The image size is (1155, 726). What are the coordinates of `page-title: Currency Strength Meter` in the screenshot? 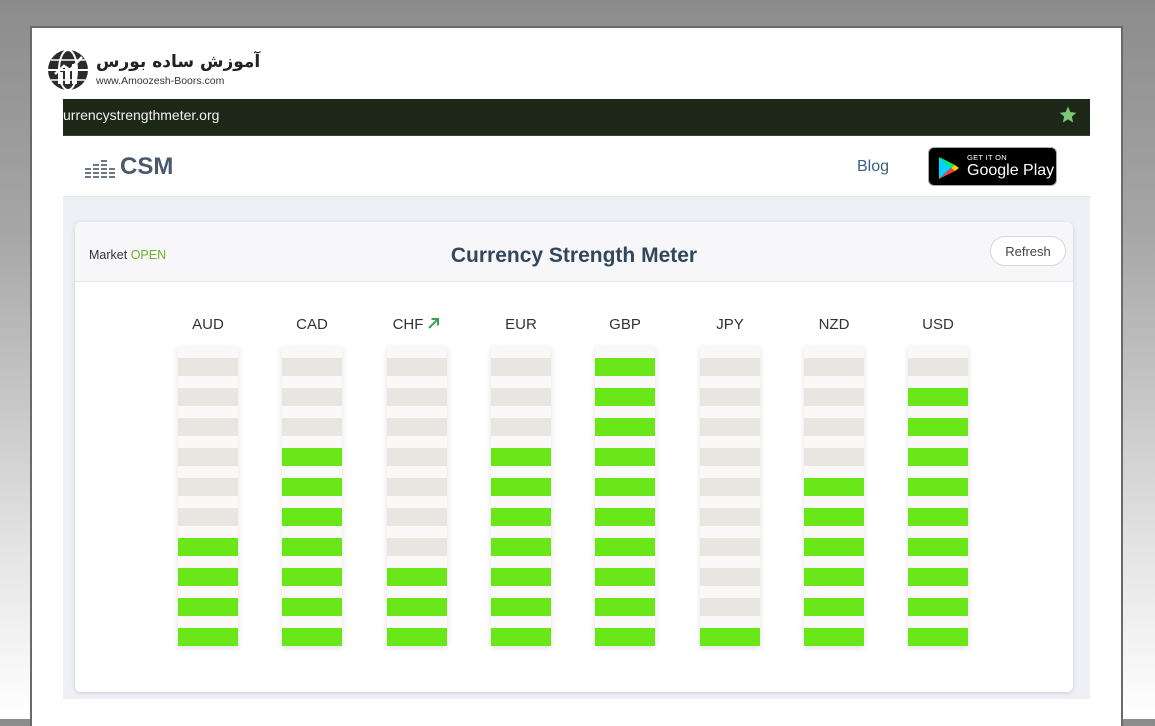 It's located at (574, 255).